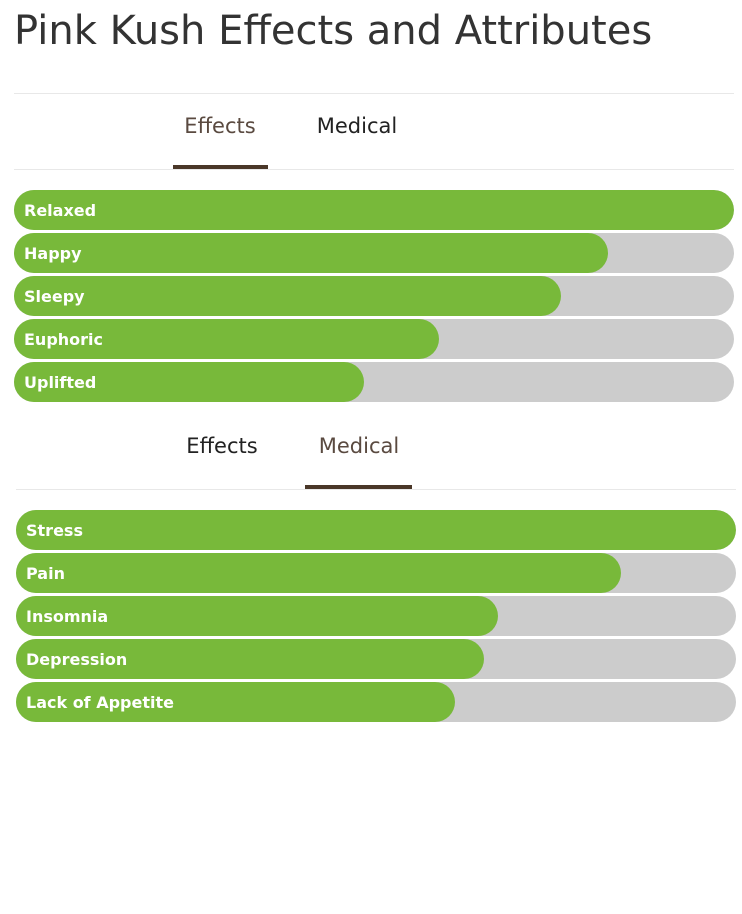 The image size is (742, 914). What do you see at coordinates (54, 530) in the screenshot?
I see `bar-label: Stress` at bounding box center [54, 530].